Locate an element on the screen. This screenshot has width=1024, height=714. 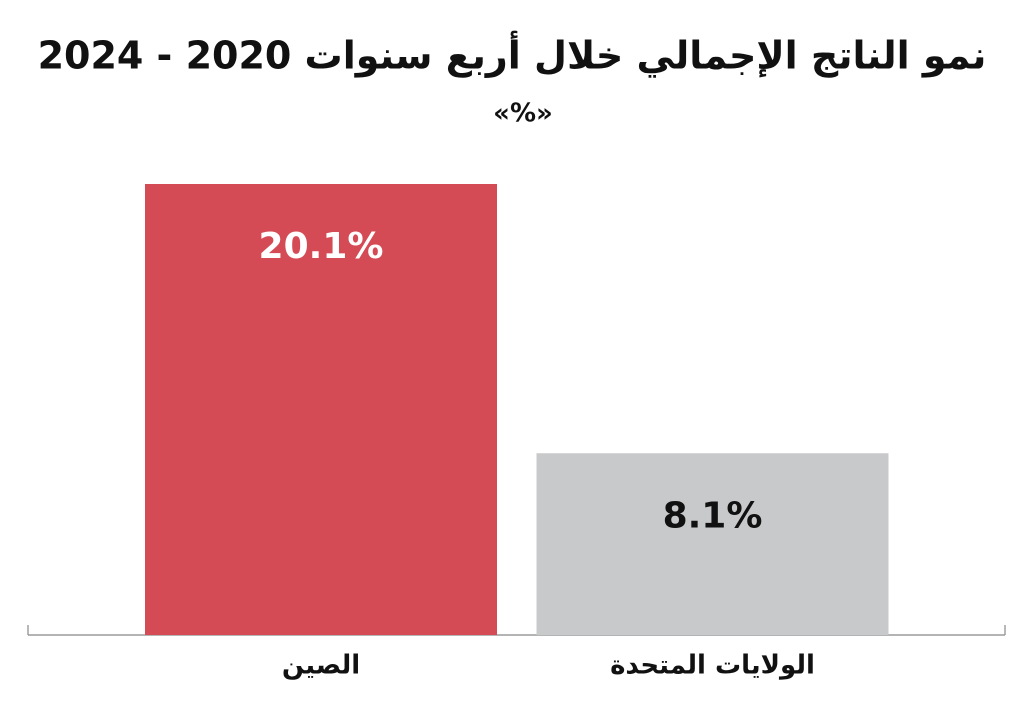
value-label: 20.1% is located at coordinates (321, 246).